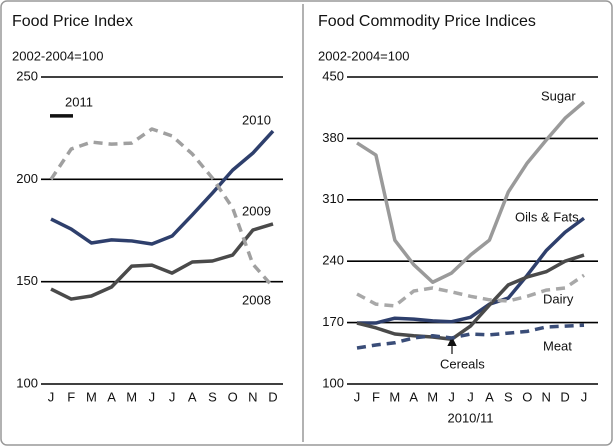 This screenshot has width=613, height=446. I want to click on chart-title: Food Price Index, so click(72, 21).